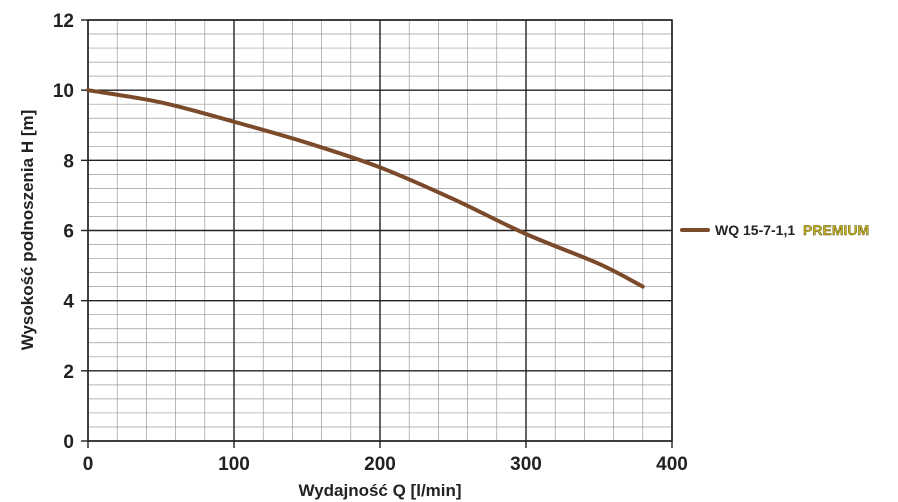  I want to click on y-tick-label: 10, so click(63, 91).